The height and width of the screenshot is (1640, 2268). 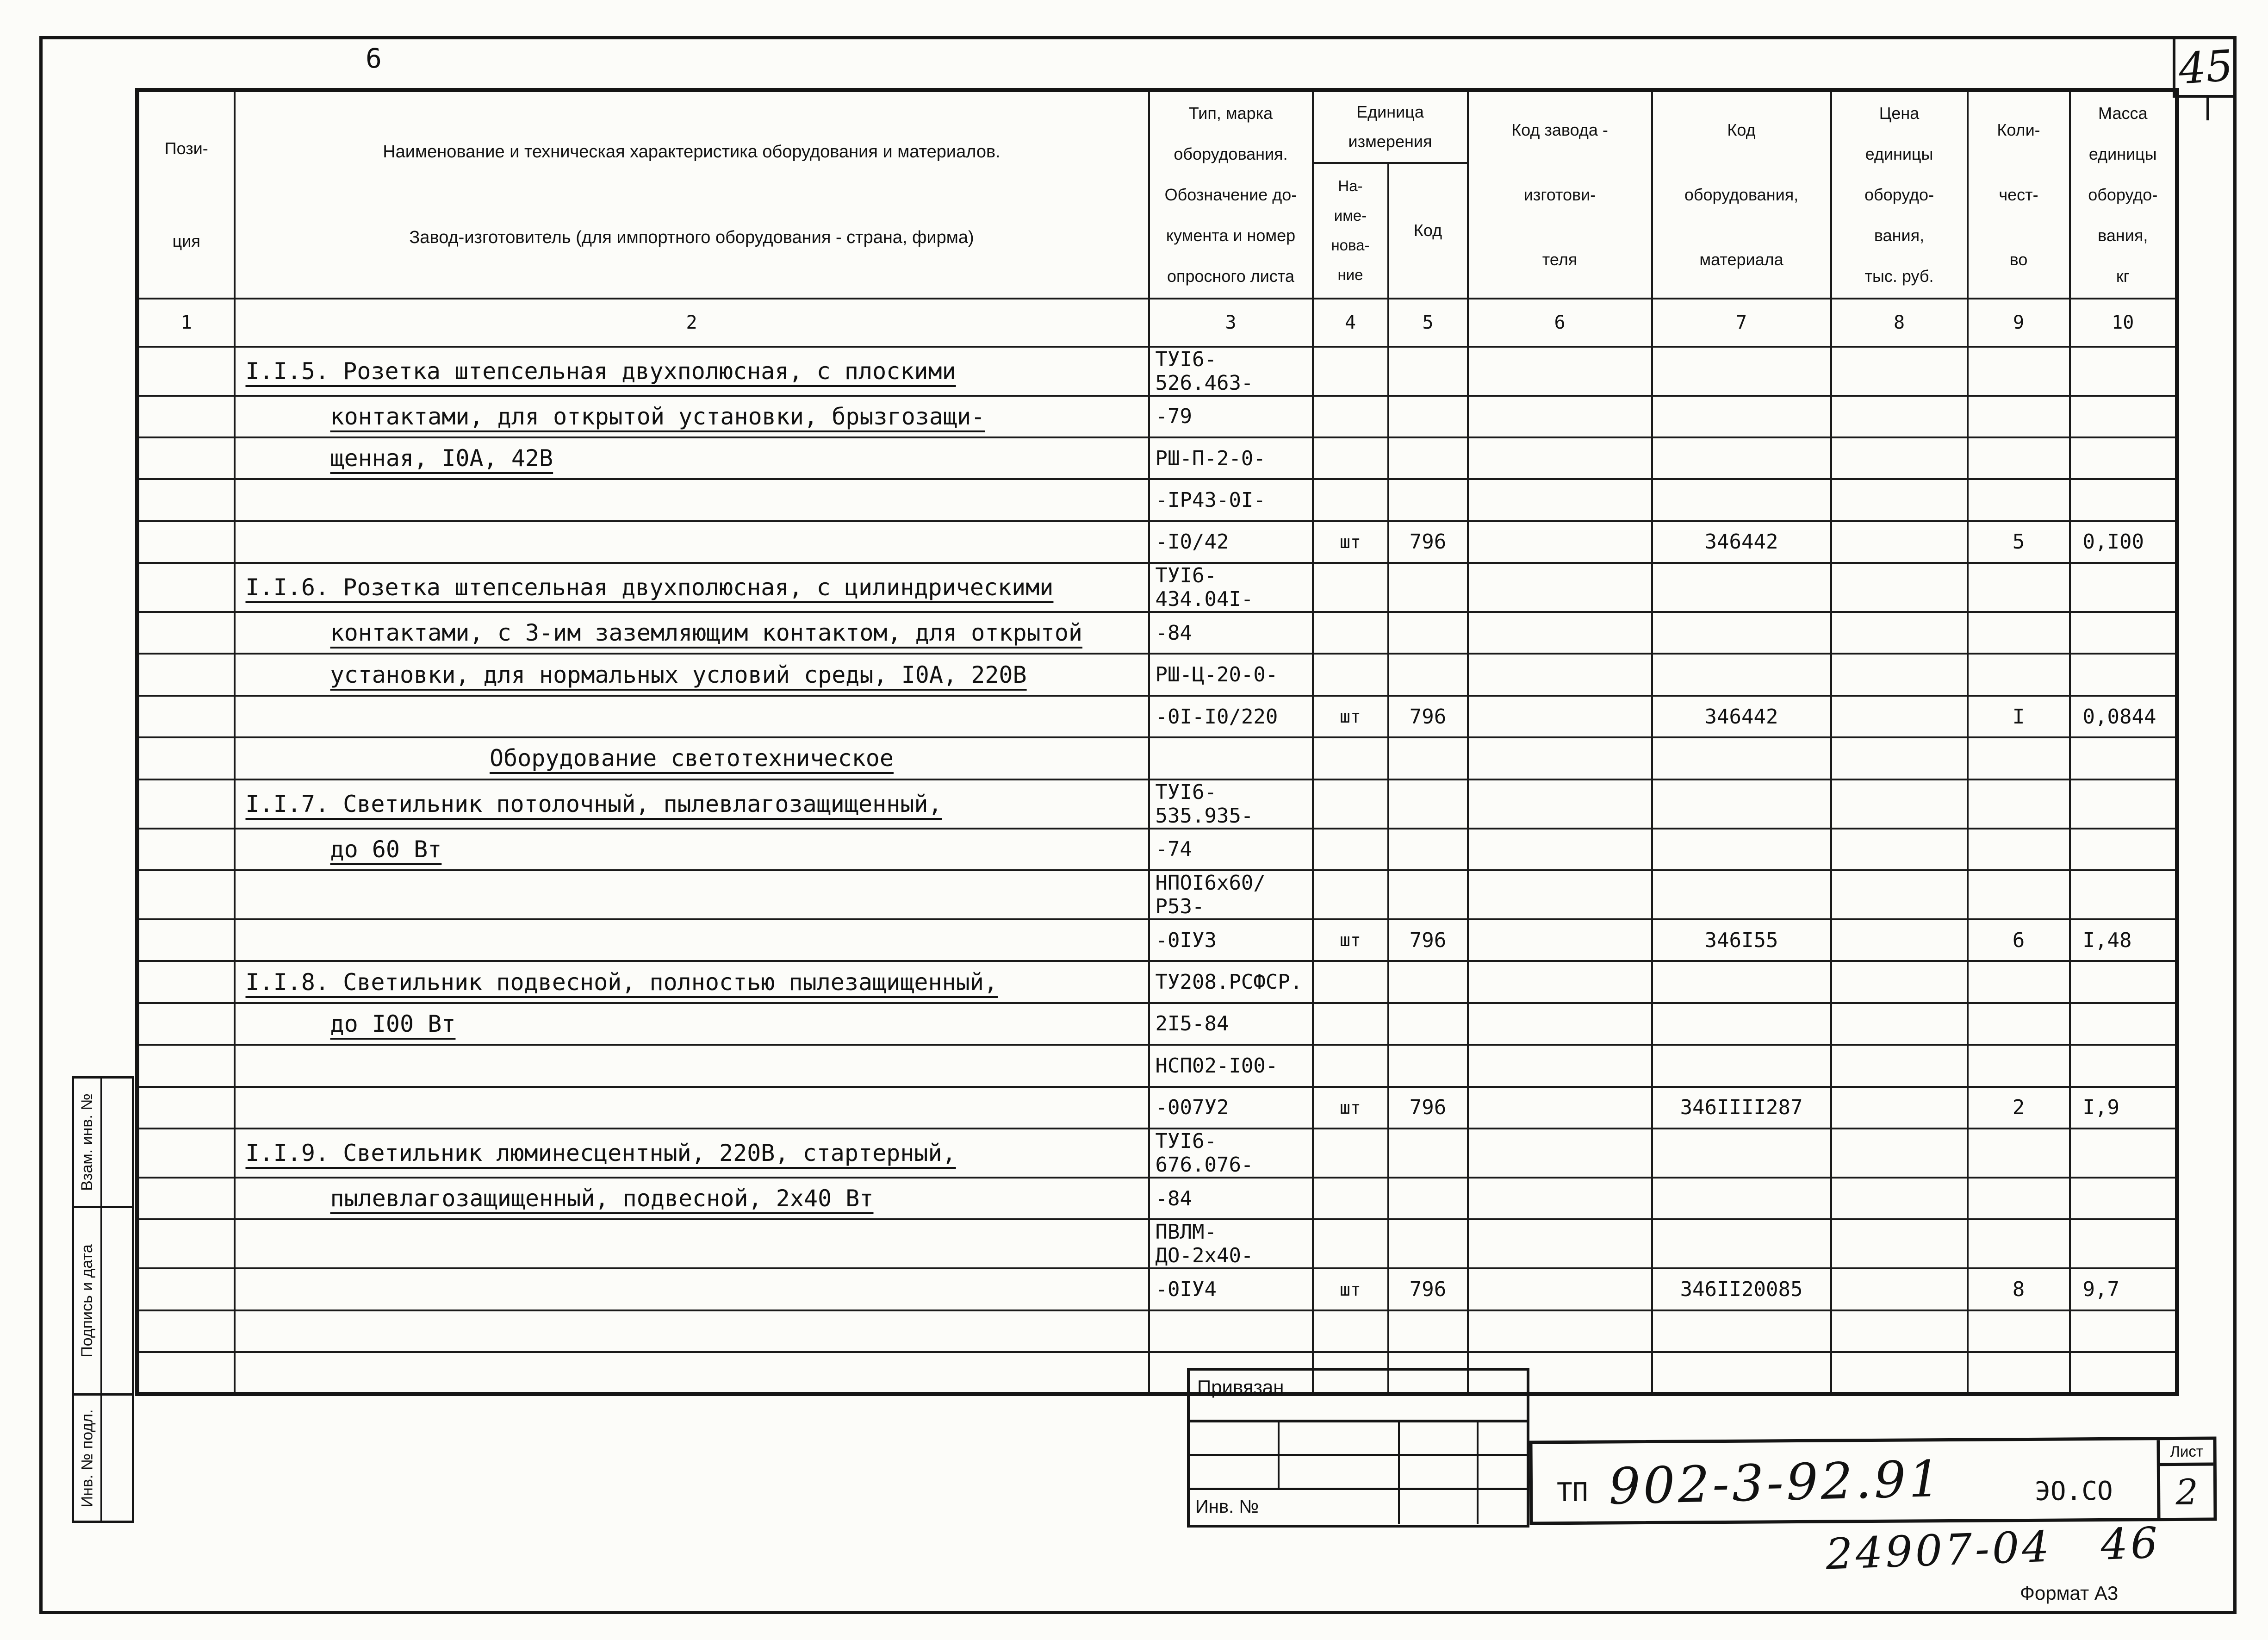 What do you see at coordinates (1358, 1507) in the screenshot?
I see `bind-stamp-row-inv: Инв. №` at bounding box center [1358, 1507].